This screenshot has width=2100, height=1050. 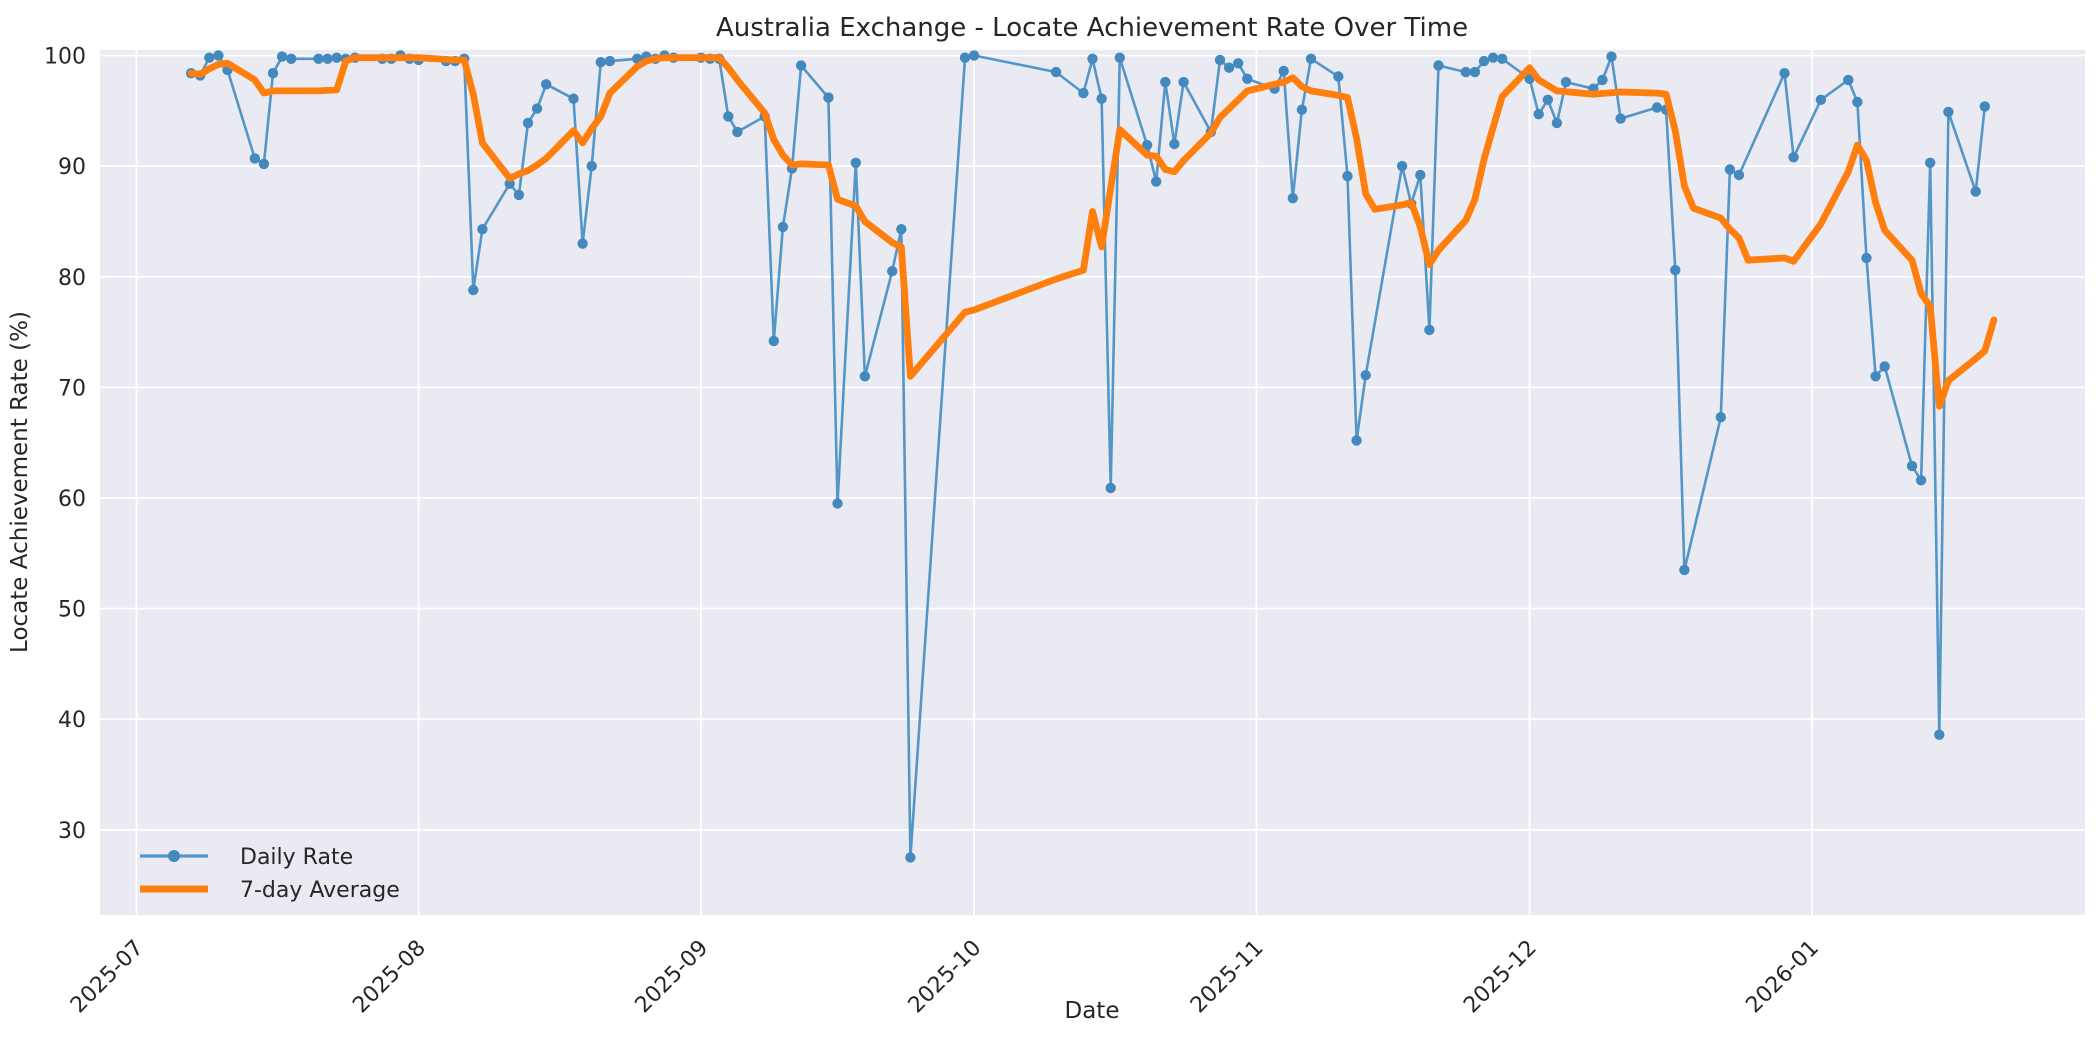 I want to click on legend-item-daily-rate: Daily Rate, so click(x=246, y=857).